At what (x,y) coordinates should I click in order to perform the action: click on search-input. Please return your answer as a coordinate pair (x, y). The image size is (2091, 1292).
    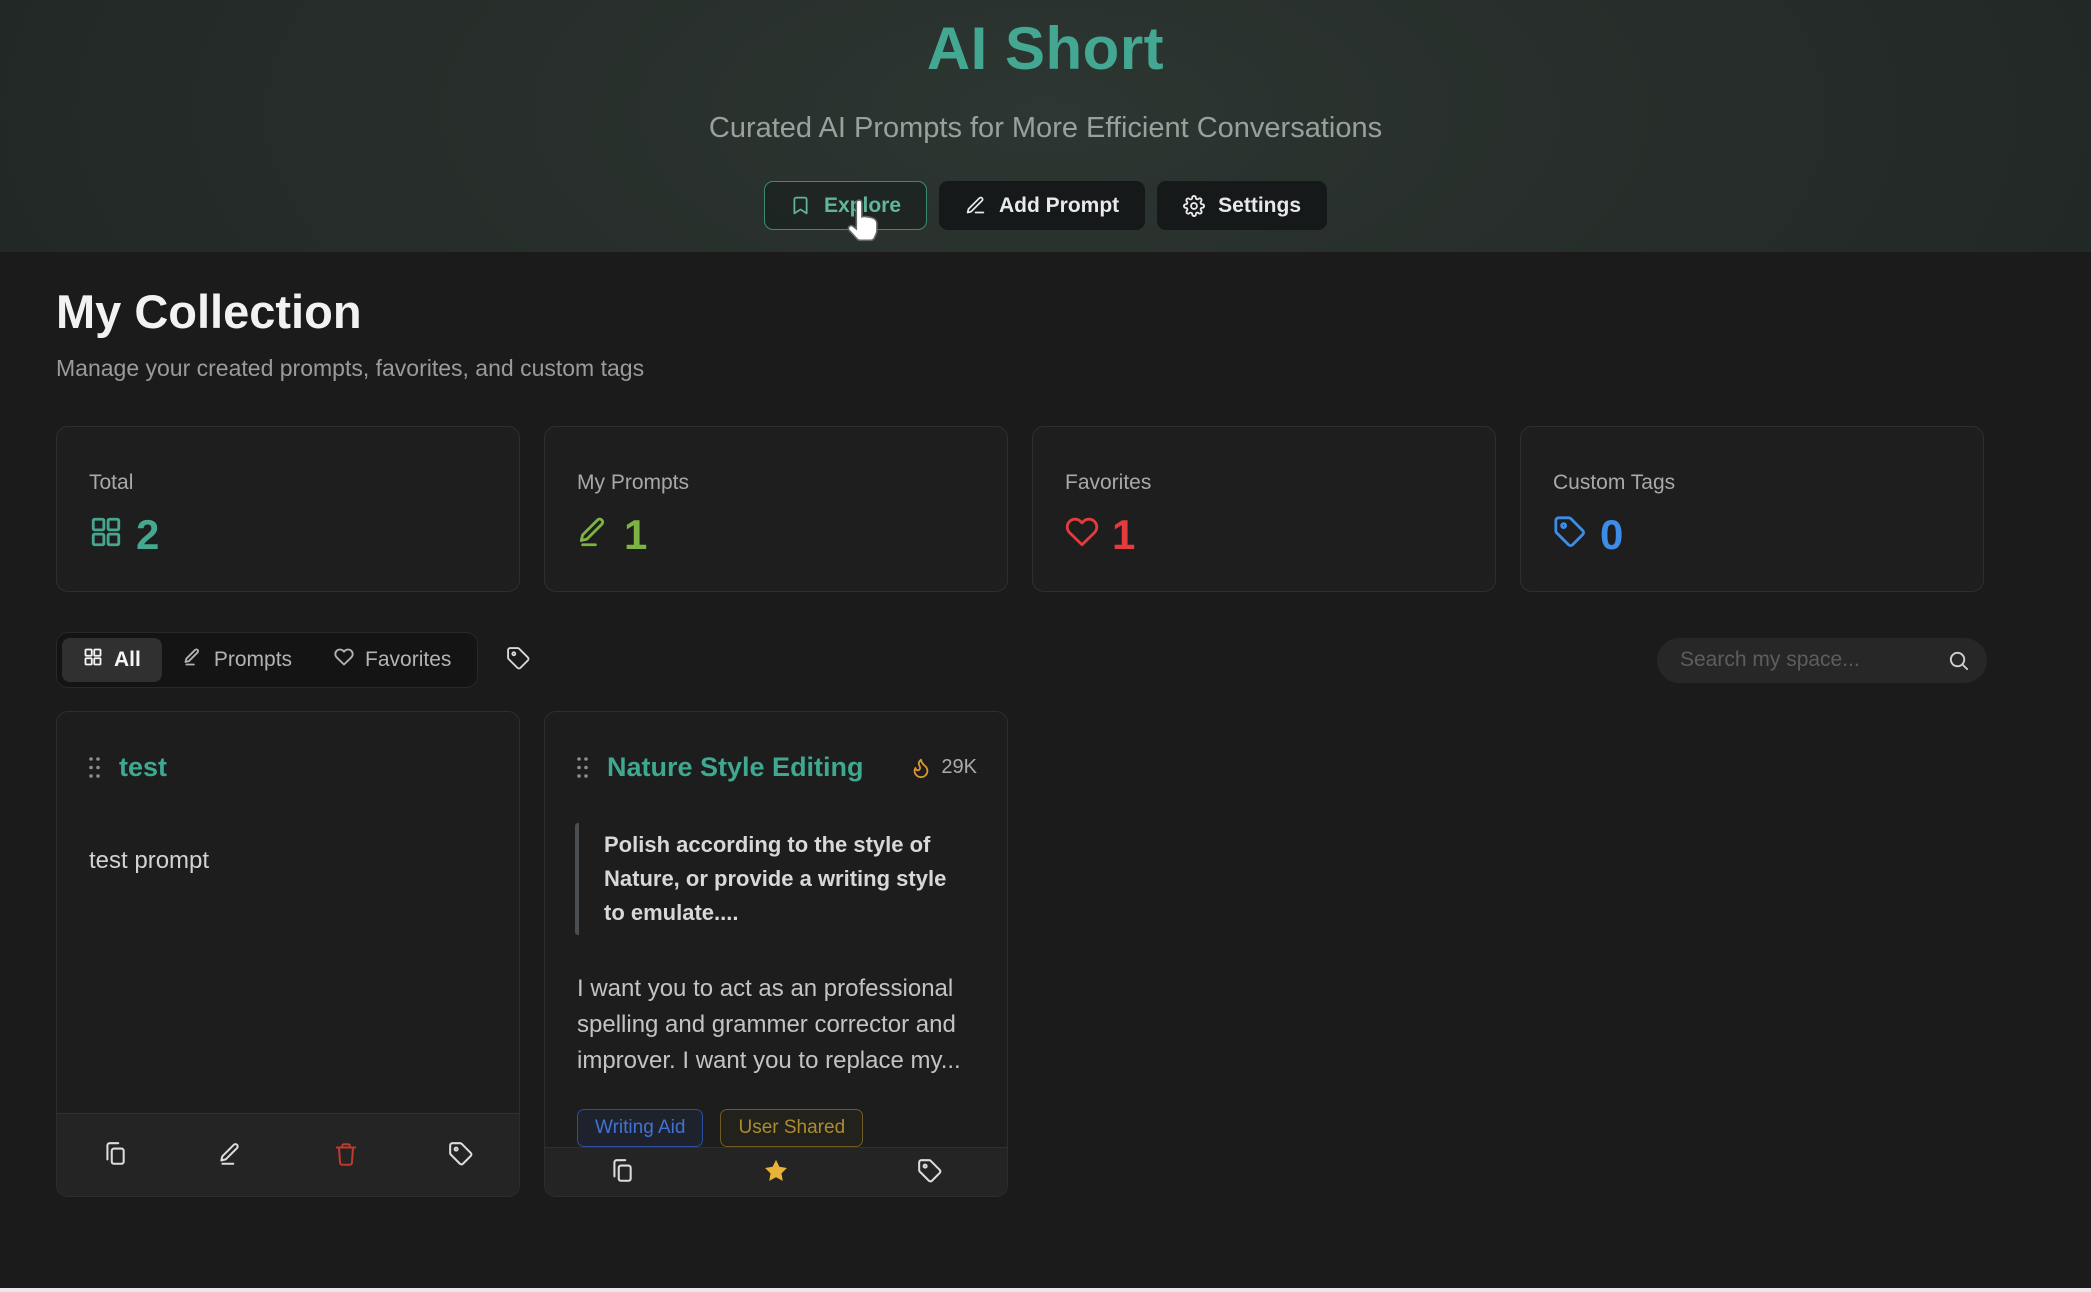
    Looking at the image, I should click on (1822, 660).